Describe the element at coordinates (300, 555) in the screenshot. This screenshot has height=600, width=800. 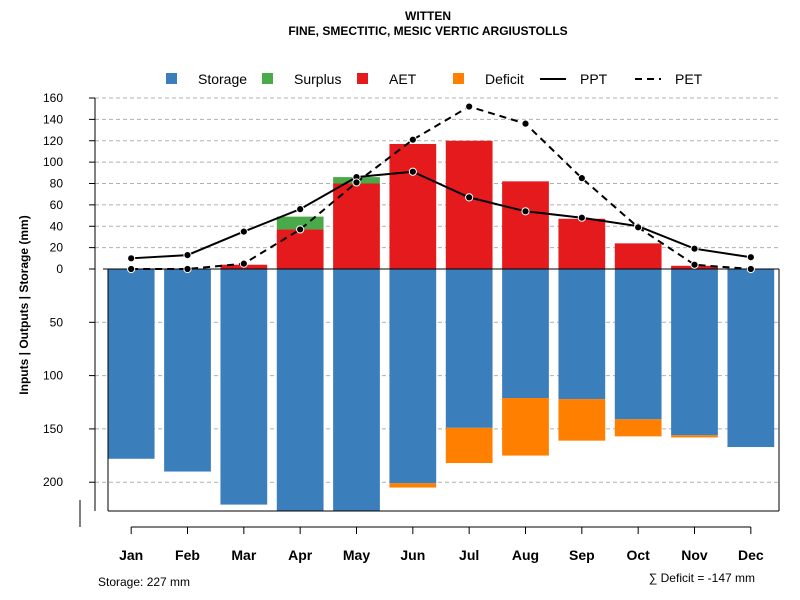
I see `x-tick-label-apr: Apr` at that location.